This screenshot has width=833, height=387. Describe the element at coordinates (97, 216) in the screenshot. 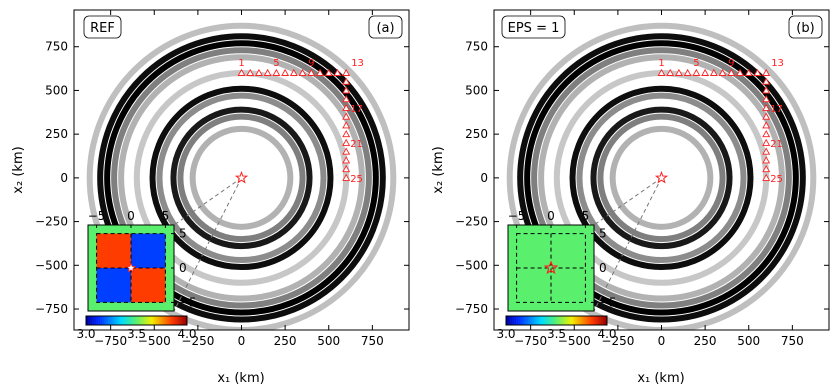

I see `inset-x-tick-label: −5` at that location.